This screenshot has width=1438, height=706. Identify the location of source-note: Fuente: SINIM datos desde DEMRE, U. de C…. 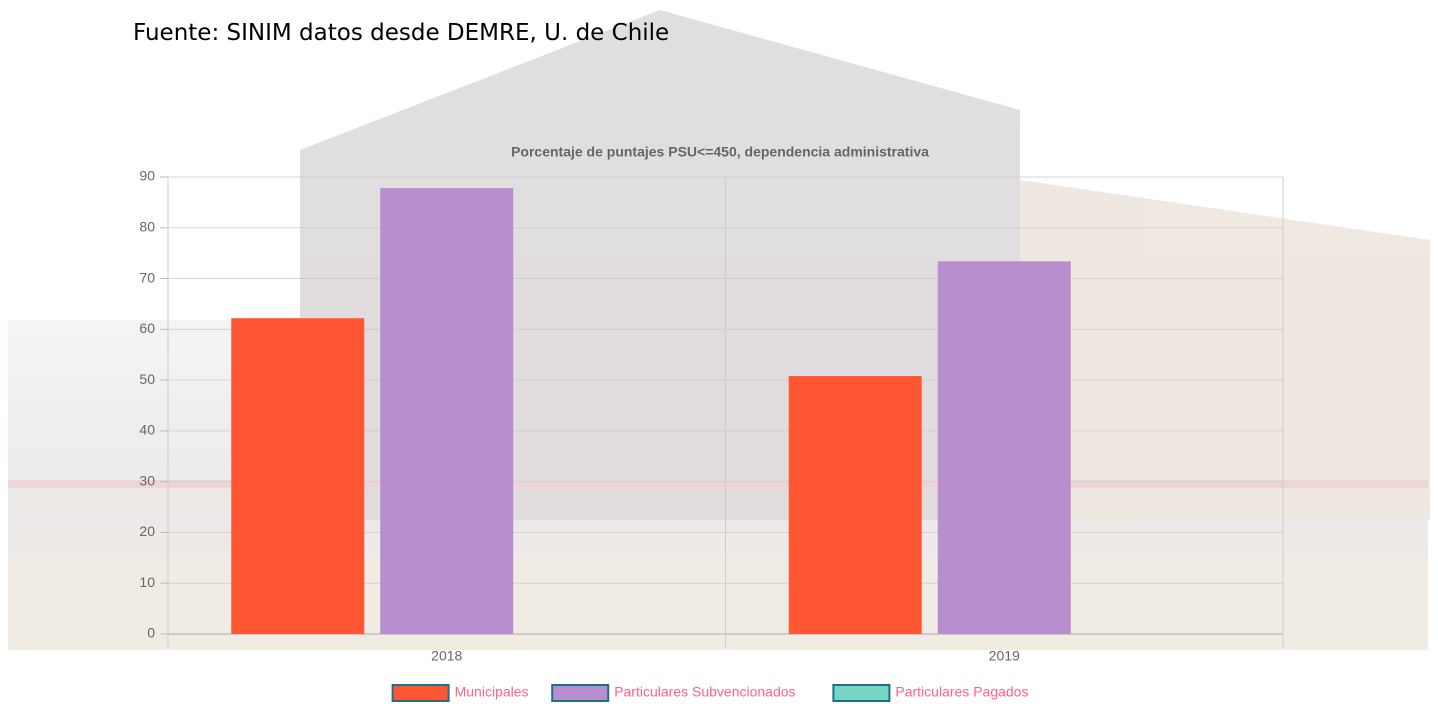
(401, 33).